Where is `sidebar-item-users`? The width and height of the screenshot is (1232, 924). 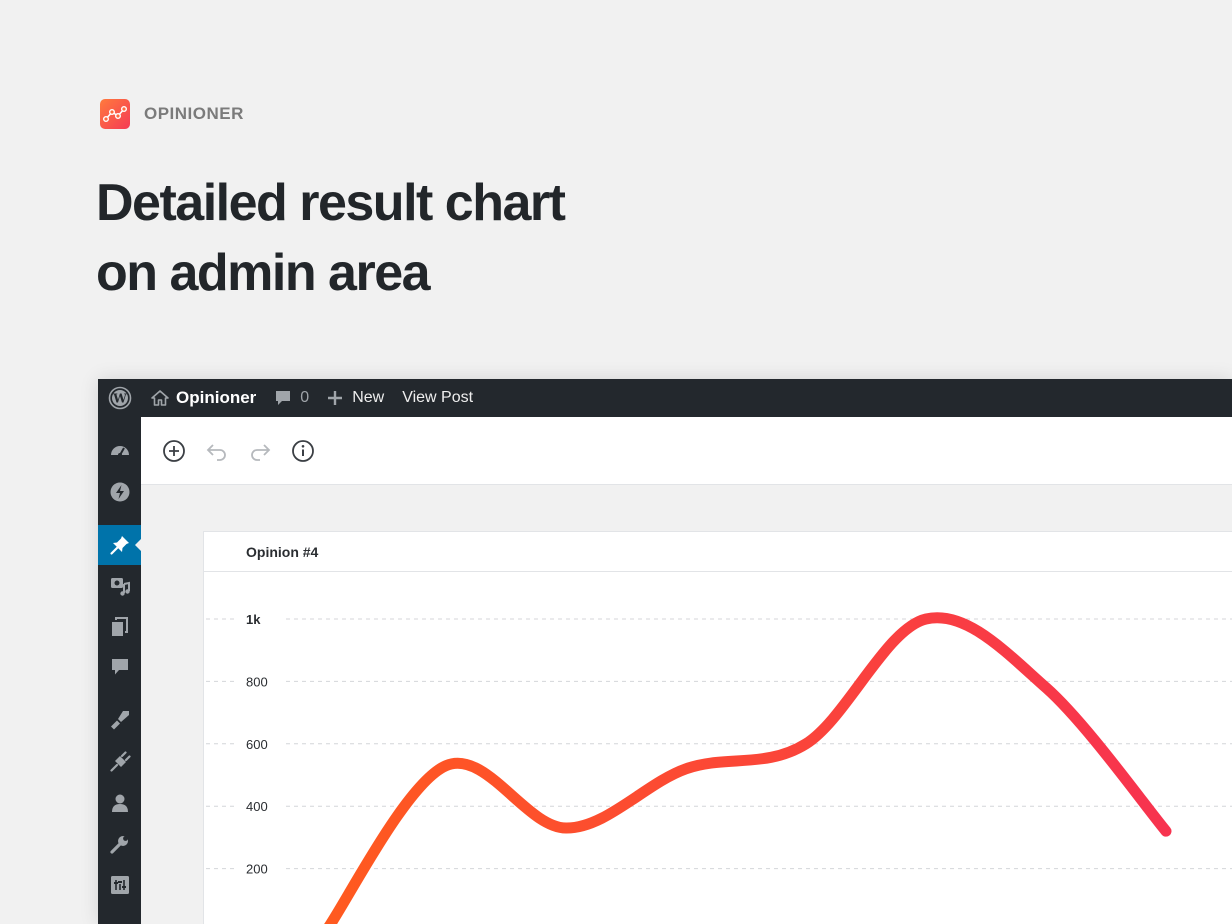
sidebar-item-users is located at coordinates (119, 803).